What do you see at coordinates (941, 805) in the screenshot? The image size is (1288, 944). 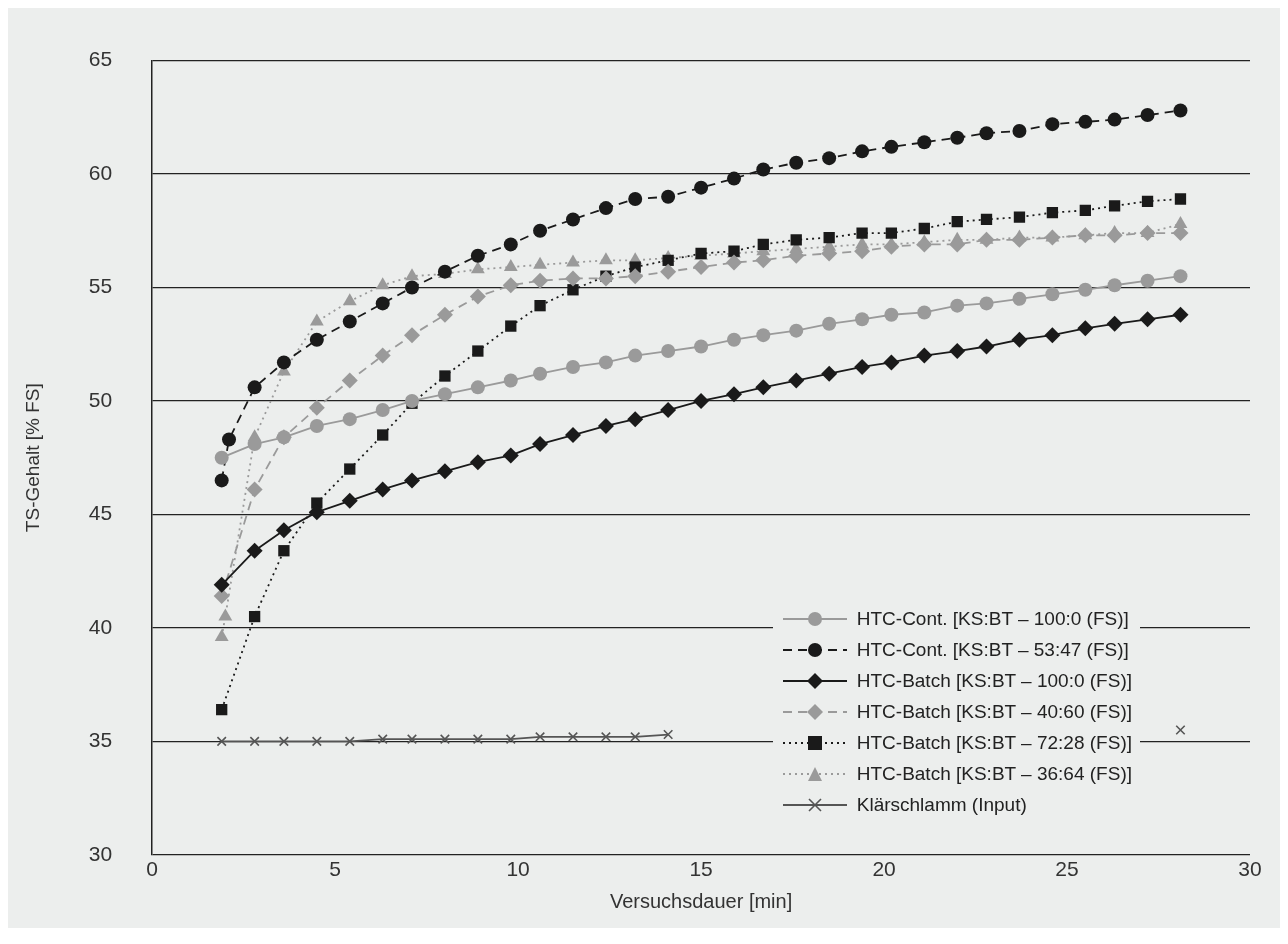 I see `legend-label: Klärschlamm (Input)` at bounding box center [941, 805].